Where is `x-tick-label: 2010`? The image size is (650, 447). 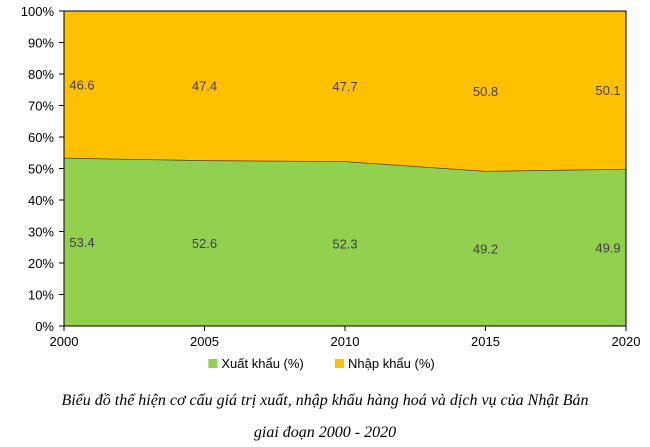 x-tick-label: 2010 is located at coordinates (345, 341).